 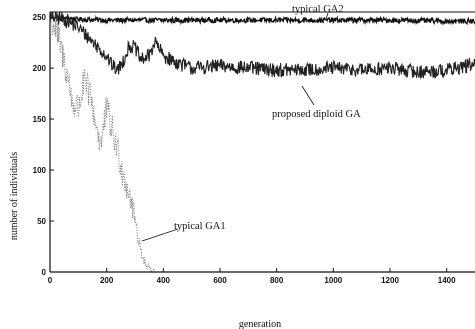 I want to click on x-tick-label: 800, so click(x=277, y=280).